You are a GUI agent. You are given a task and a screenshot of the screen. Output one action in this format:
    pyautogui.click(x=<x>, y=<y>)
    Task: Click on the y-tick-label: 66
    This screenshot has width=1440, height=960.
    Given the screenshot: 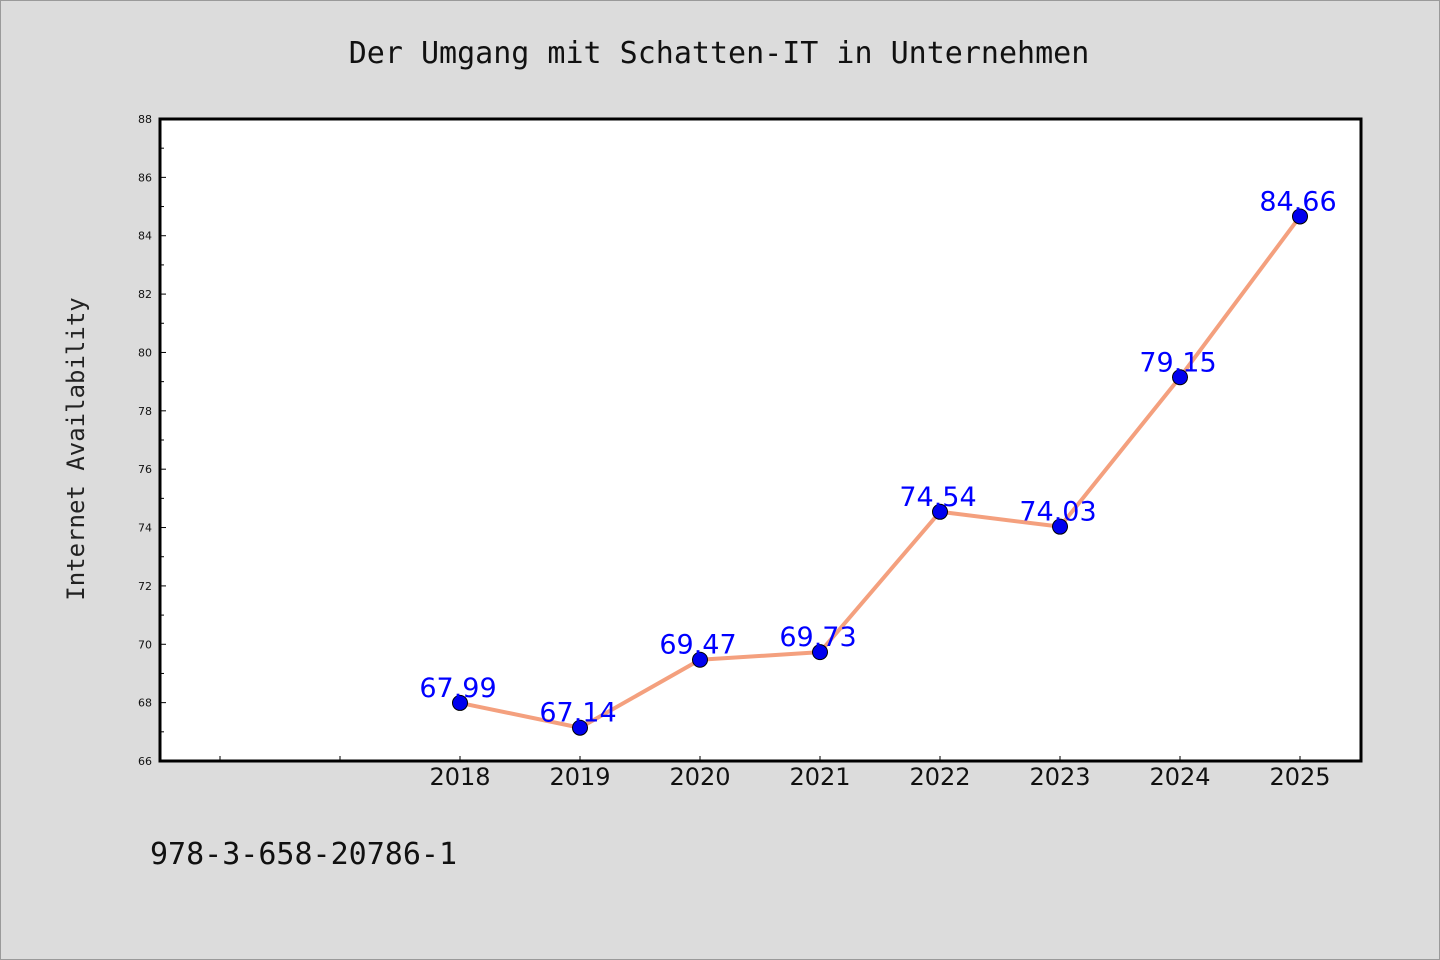 What is the action you would take?
    pyautogui.click(x=145, y=761)
    